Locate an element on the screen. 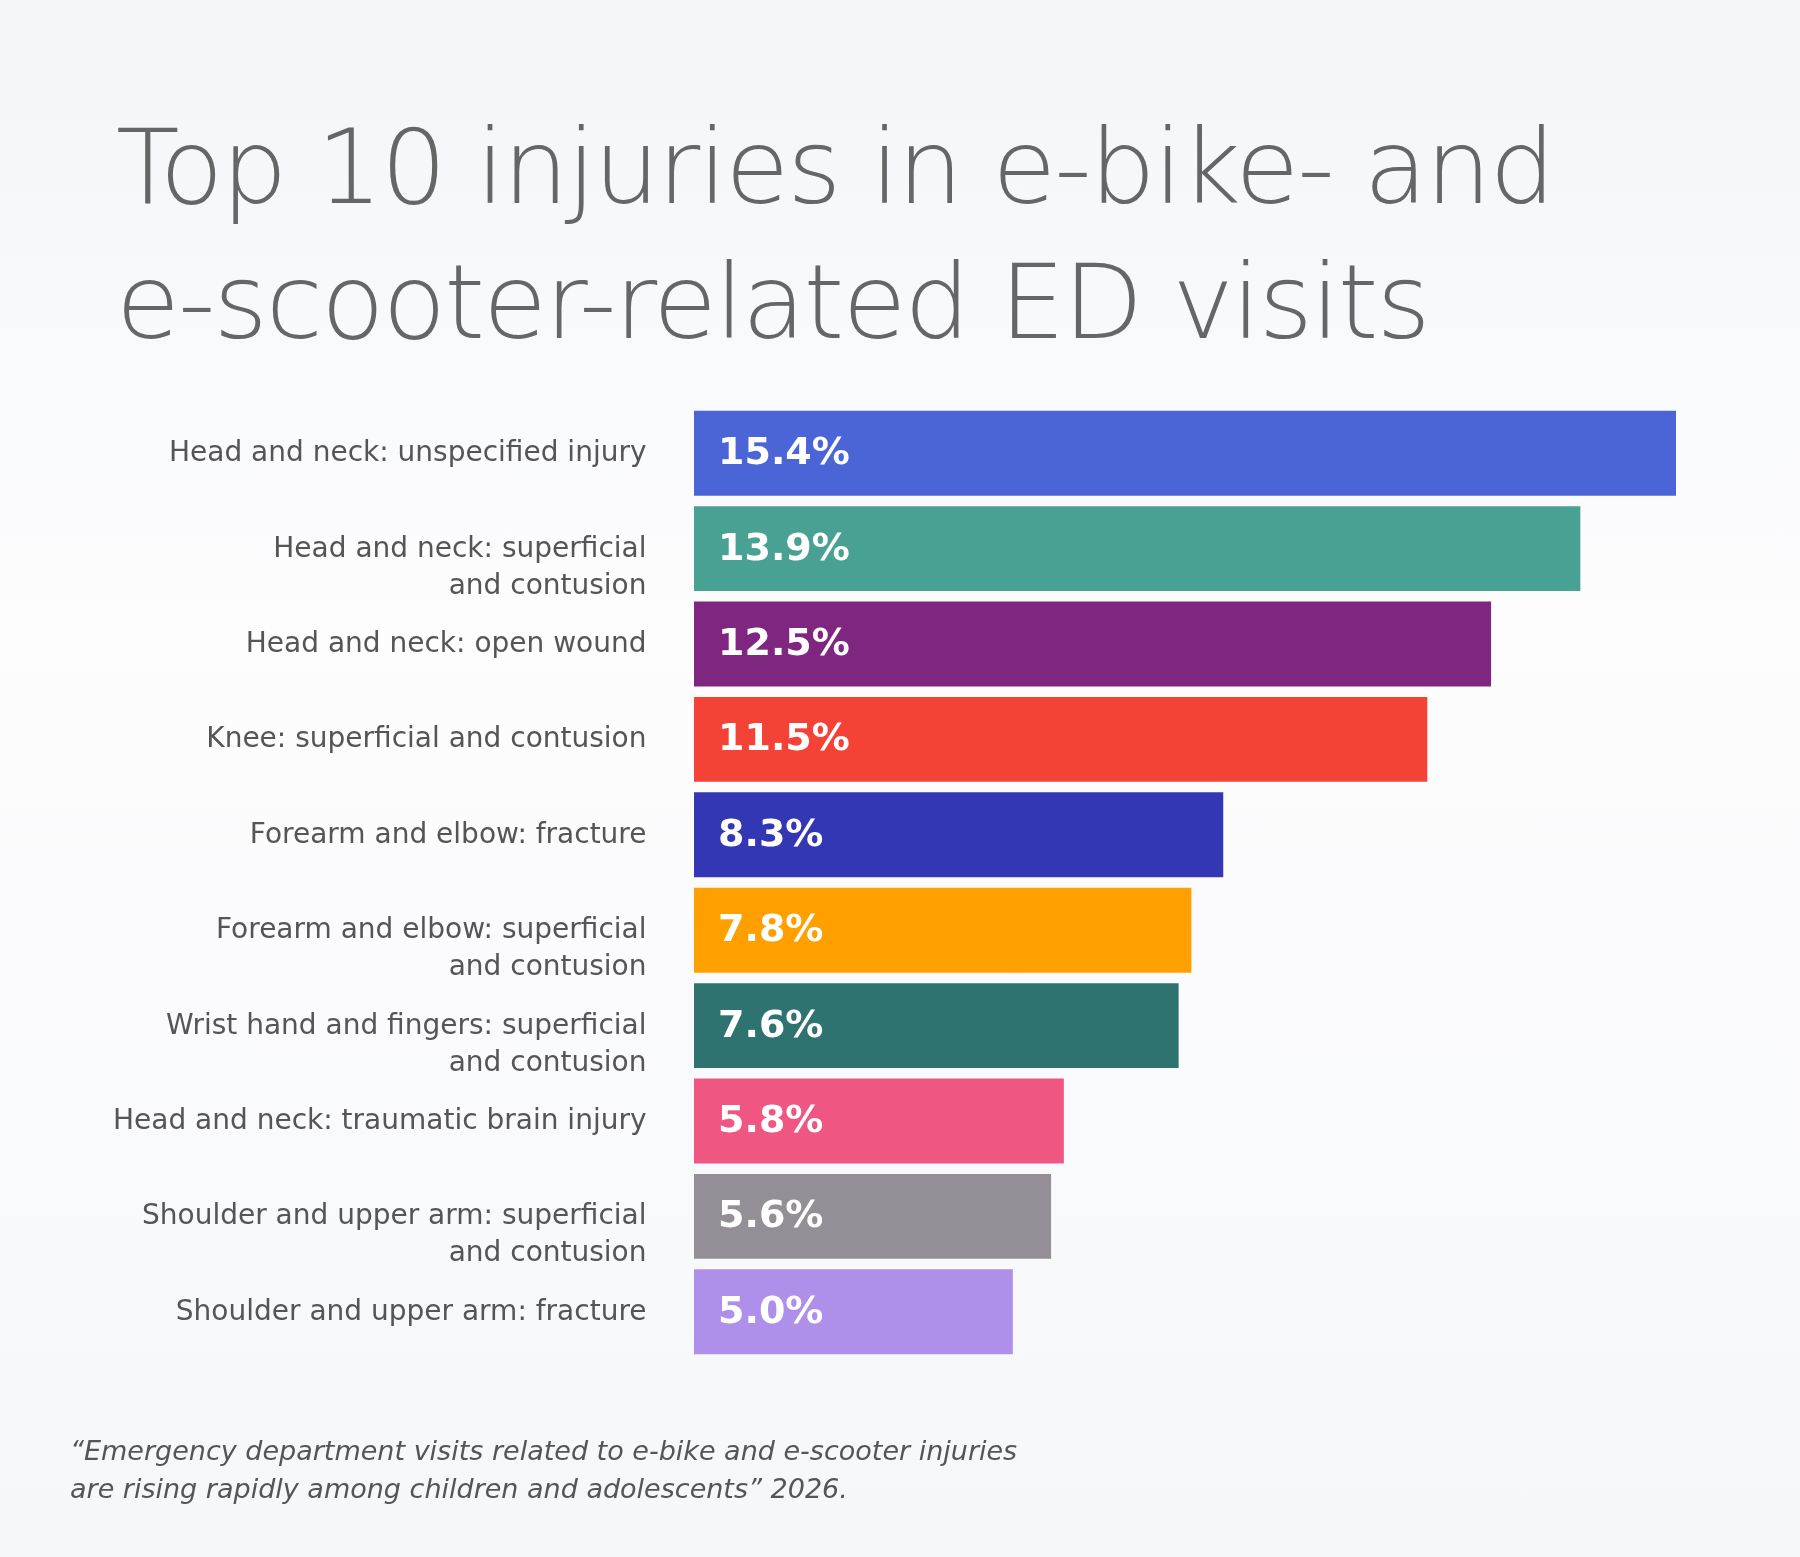 This screenshot has width=1800, height=1557. data-label: 5.0% is located at coordinates (771, 1309).